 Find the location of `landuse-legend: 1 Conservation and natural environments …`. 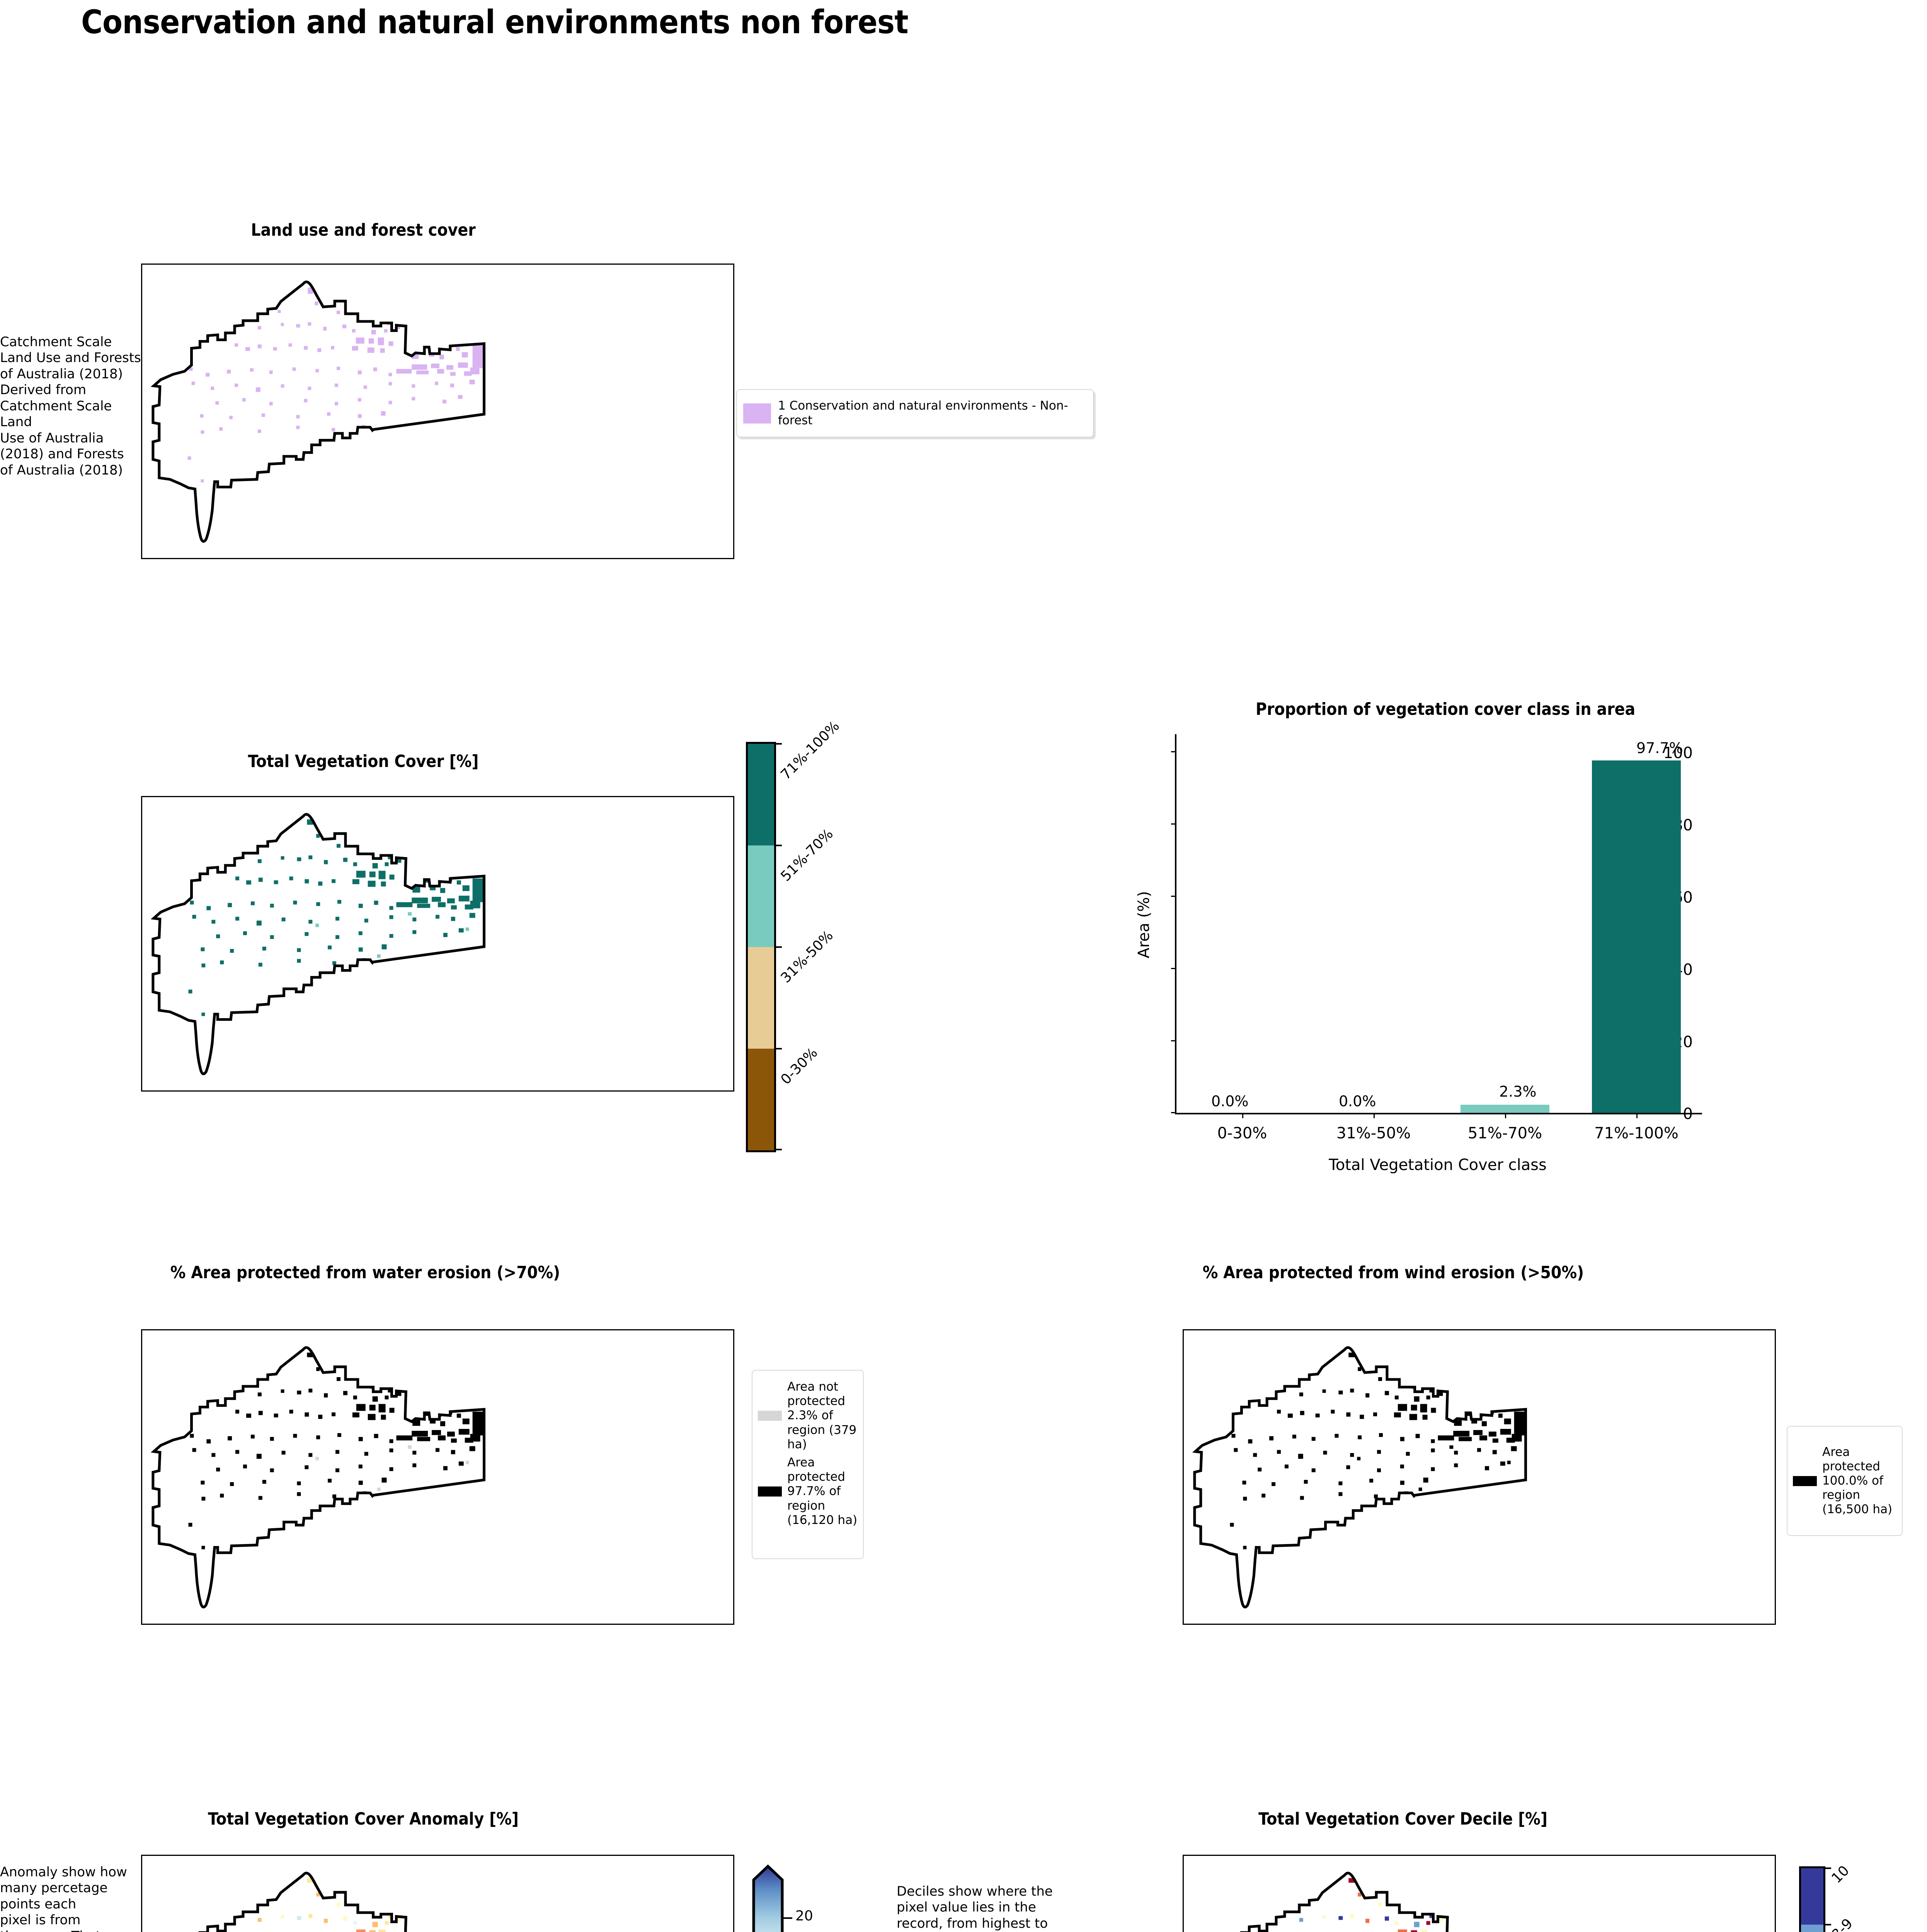

landuse-legend: 1 Conservation and natural environments … is located at coordinates (915, 413).